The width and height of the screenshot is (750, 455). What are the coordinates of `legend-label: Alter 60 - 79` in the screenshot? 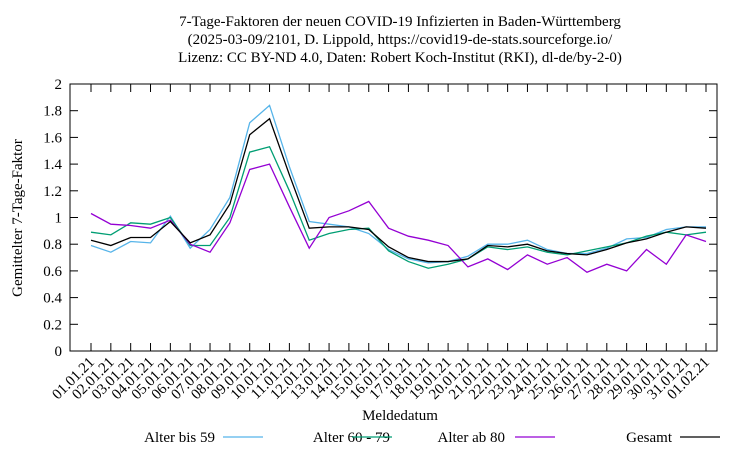 It's located at (351, 438).